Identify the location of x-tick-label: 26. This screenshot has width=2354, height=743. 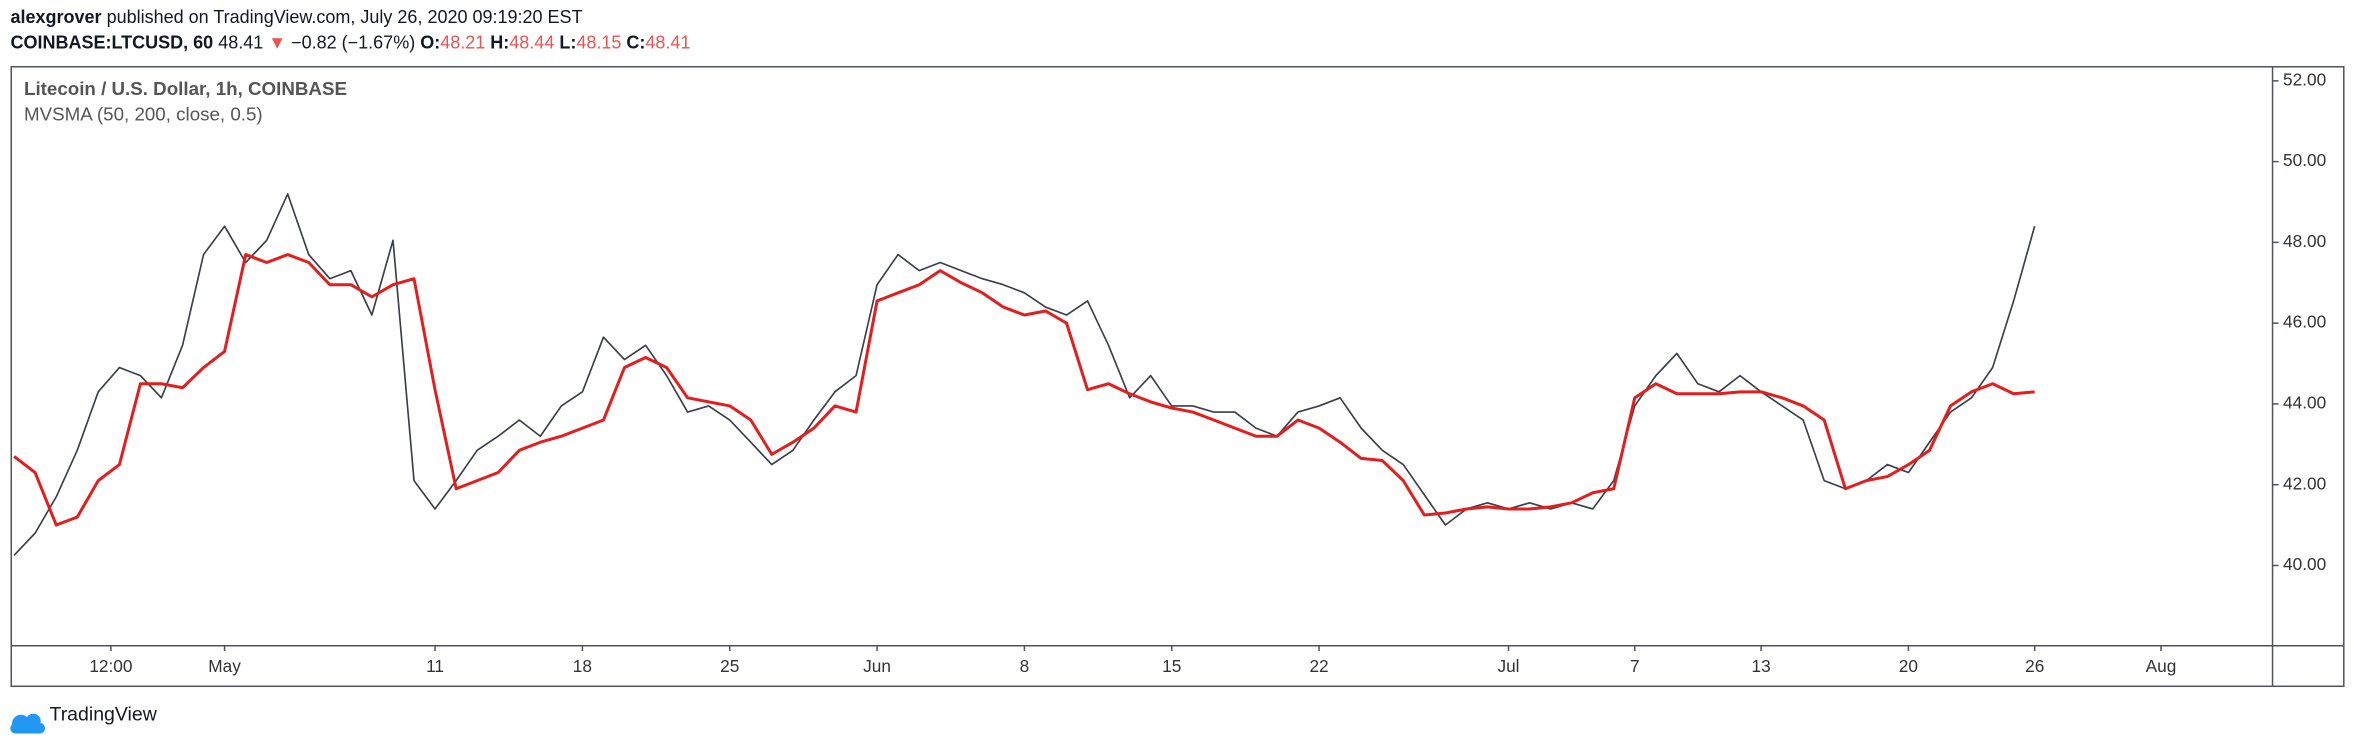
(2034, 666).